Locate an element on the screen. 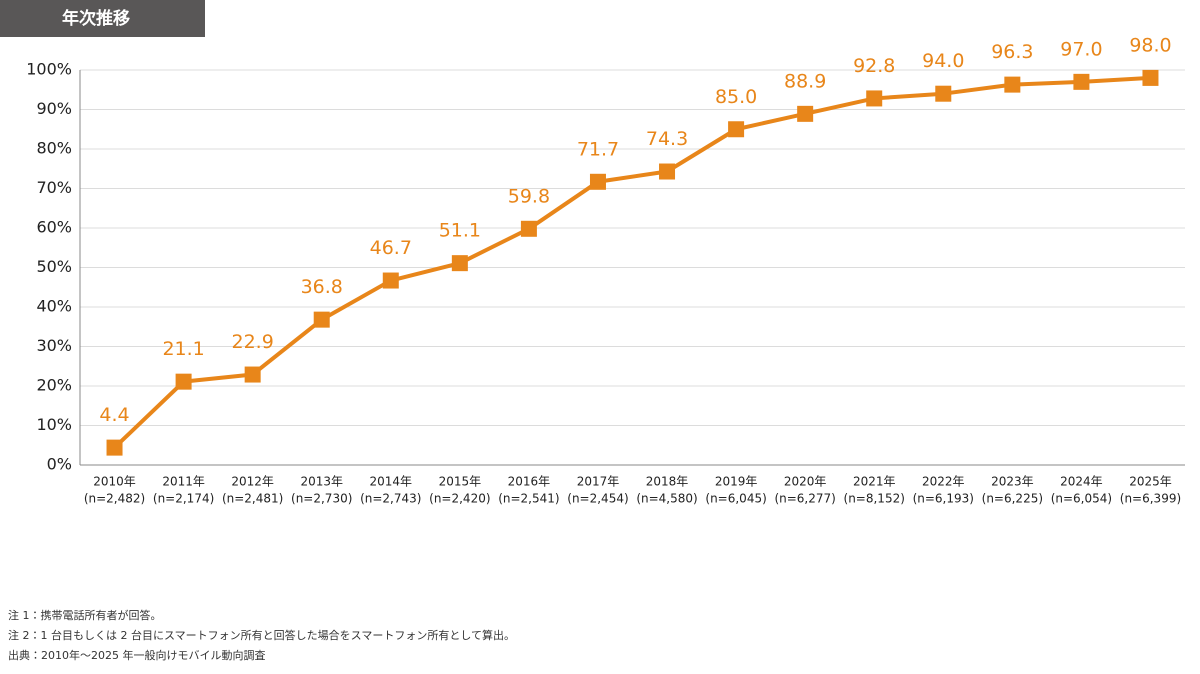 The width and height of the screenshot is (1200, 674). x-tick-sublabel: (n=2,730) is located at coordinates (321, 499).